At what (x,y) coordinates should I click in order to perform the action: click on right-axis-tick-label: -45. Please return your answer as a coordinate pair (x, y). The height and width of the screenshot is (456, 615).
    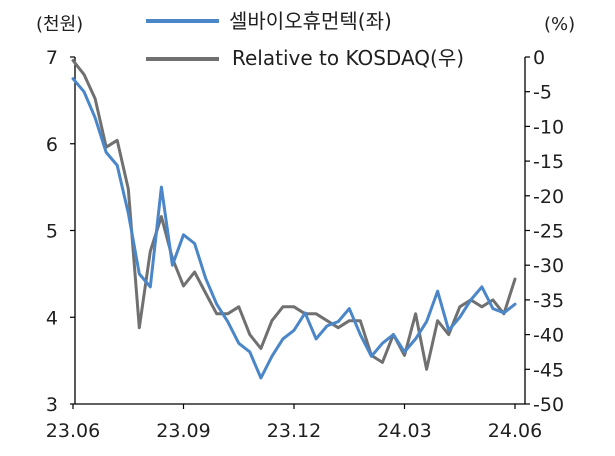
    Looking at the image, I should click on (548, 370).